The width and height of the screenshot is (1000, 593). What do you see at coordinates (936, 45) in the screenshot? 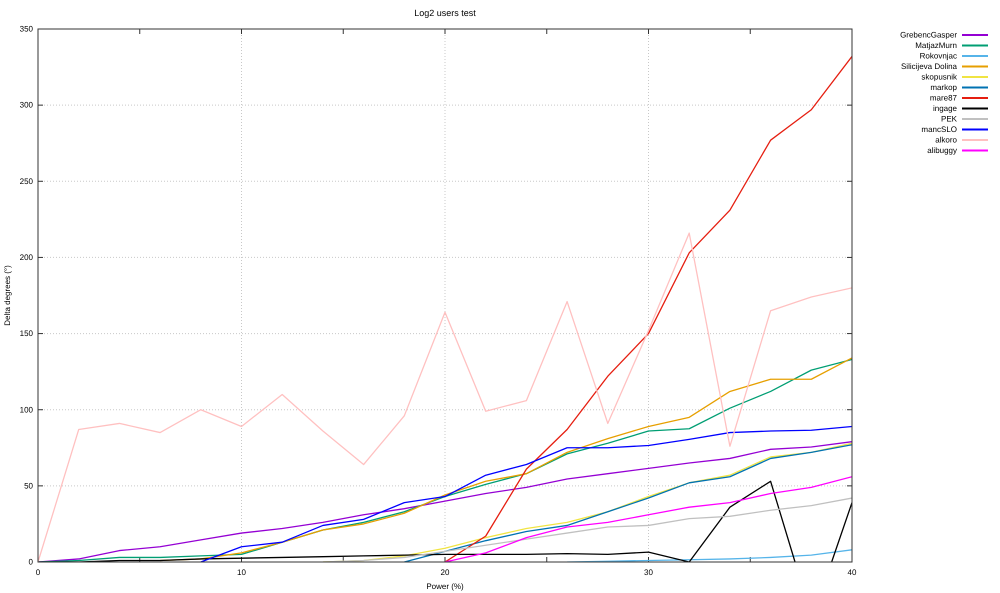
I see `legend-label: MatjazMurn` at bounding box center [936, 45].